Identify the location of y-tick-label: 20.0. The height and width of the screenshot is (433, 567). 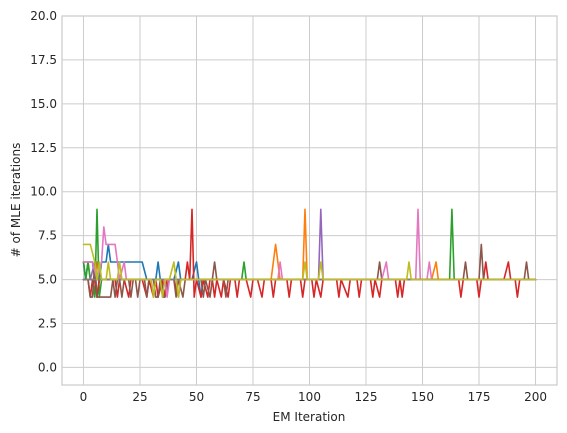
(43, 16).